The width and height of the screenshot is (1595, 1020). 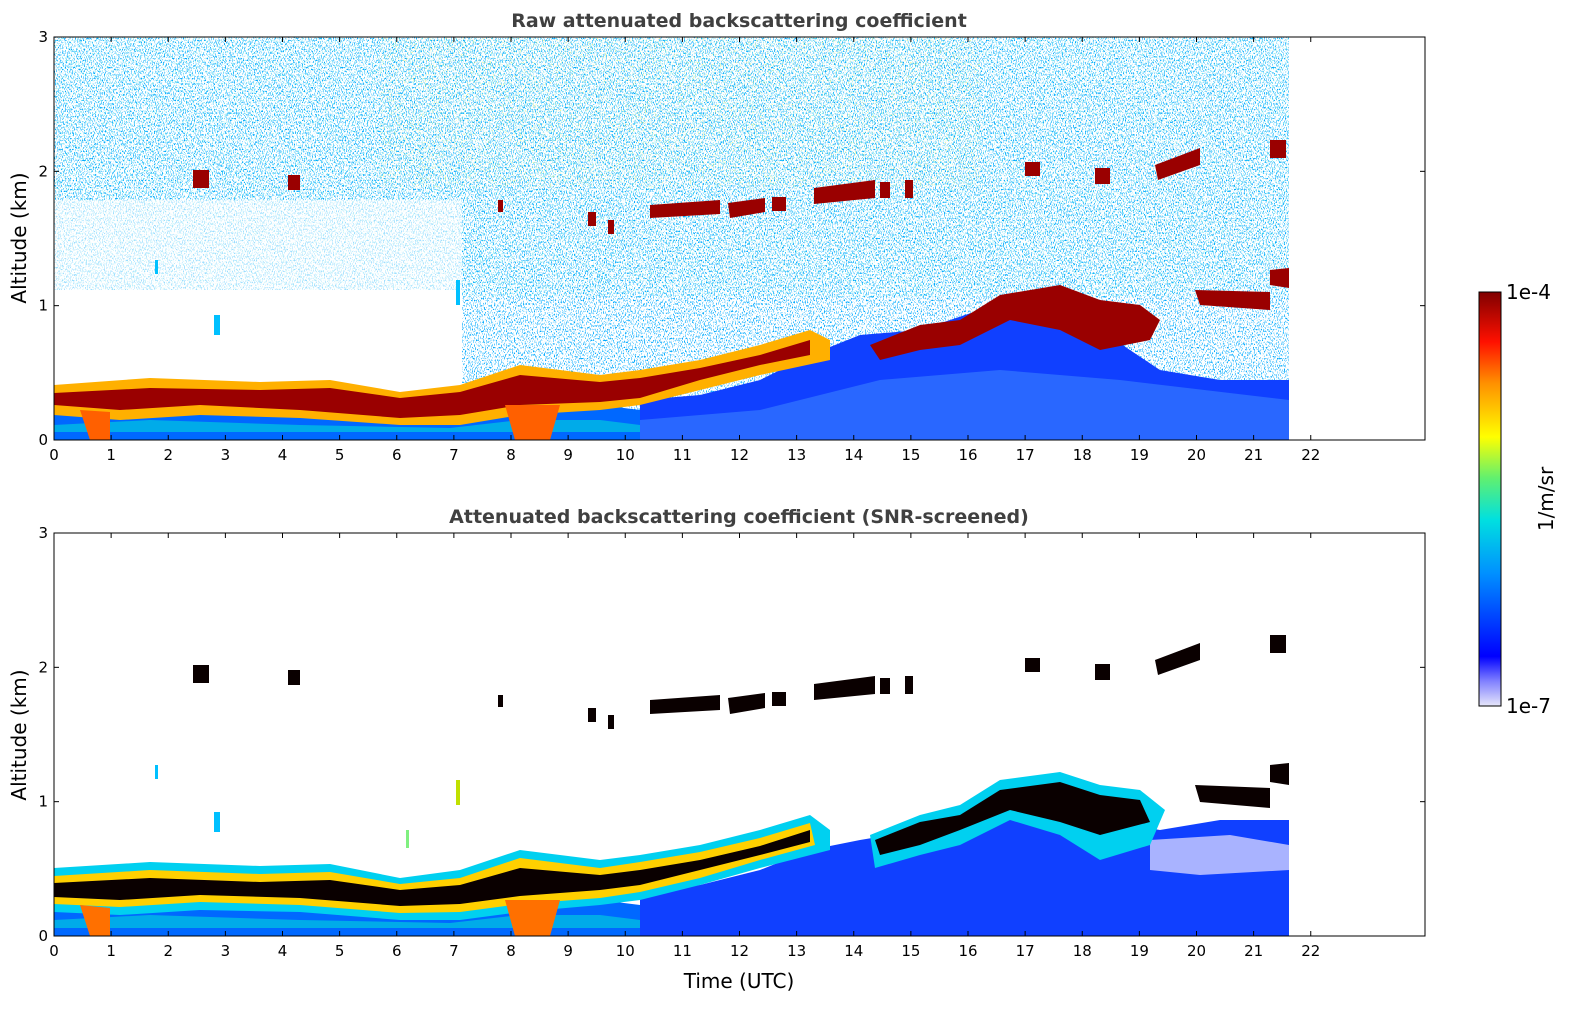 I want to click on scr-bl-core, so click(x=432, y=868).